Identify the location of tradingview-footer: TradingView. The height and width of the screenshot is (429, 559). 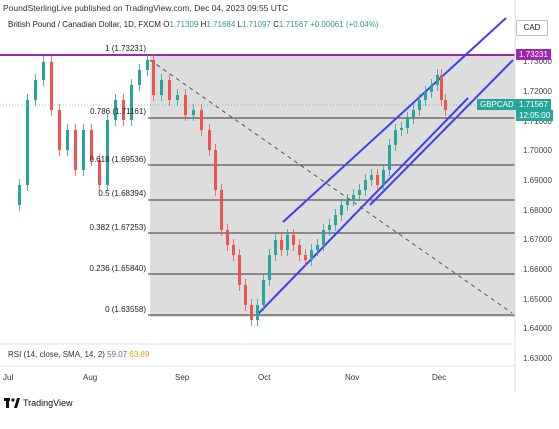
(38, 403).